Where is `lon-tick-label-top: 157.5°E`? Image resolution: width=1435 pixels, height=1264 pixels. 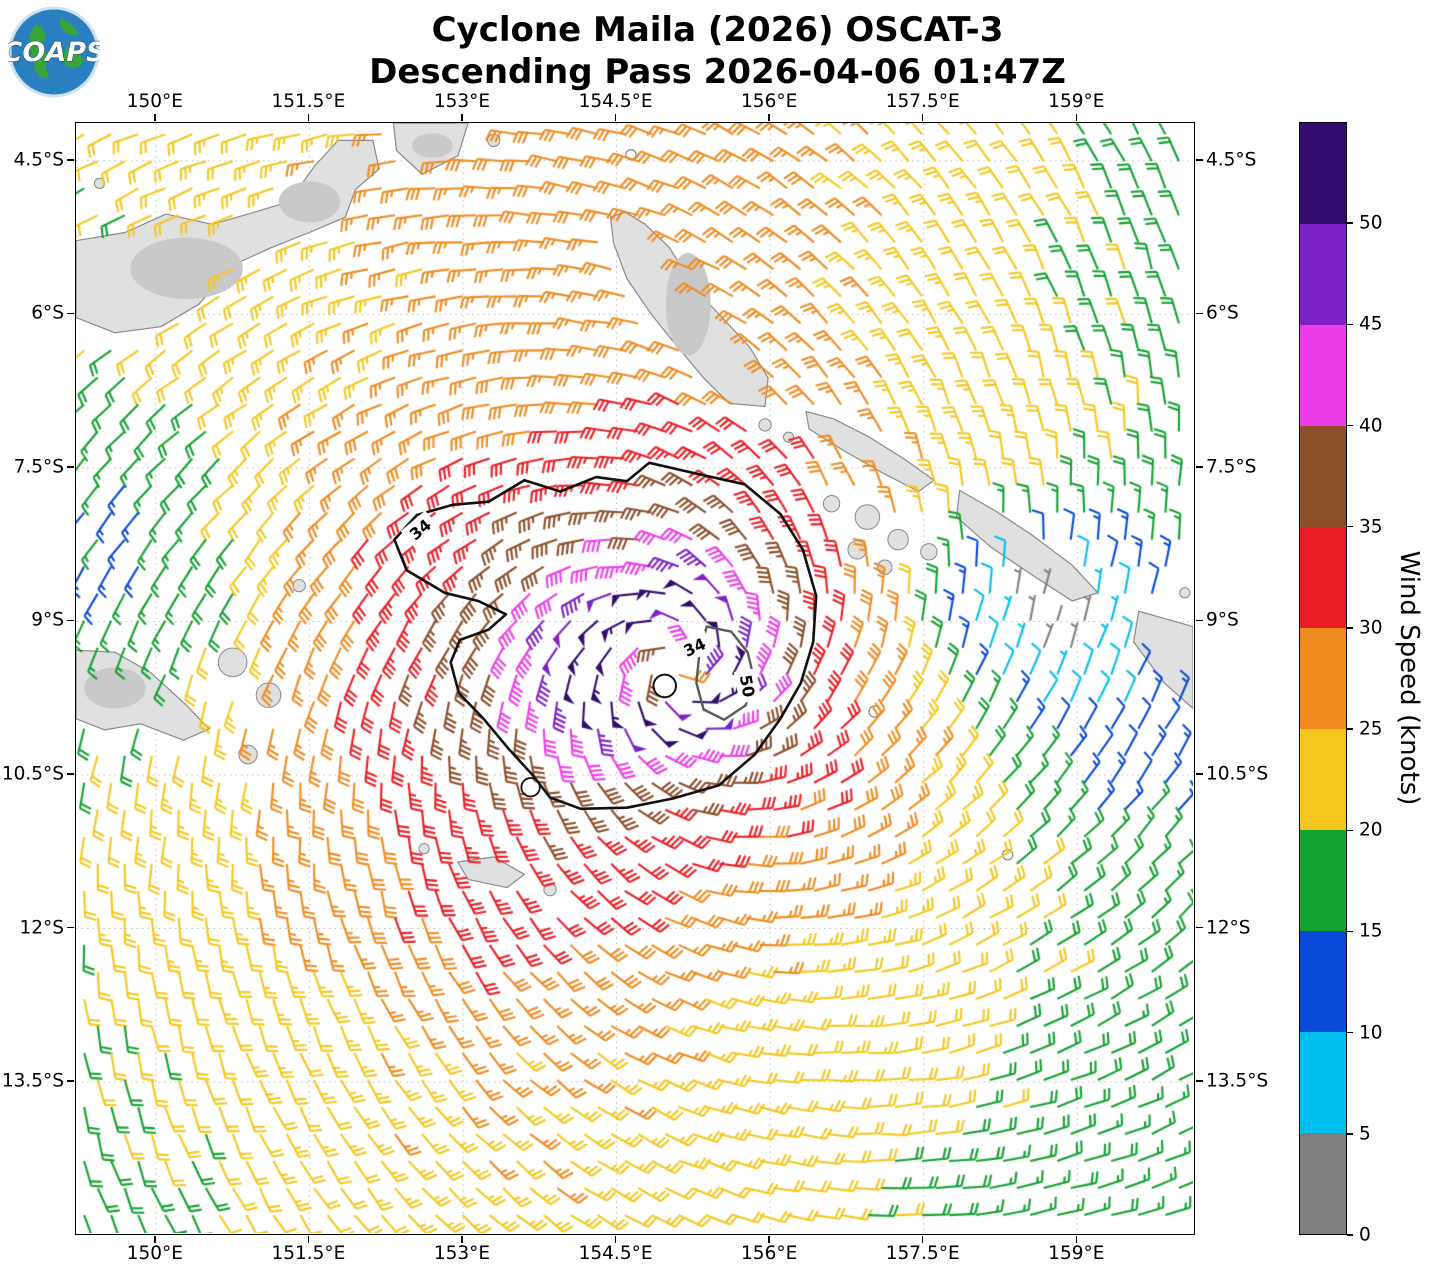 lon-tick-label-top: 157.5°E is located at coordinates (922, 101).